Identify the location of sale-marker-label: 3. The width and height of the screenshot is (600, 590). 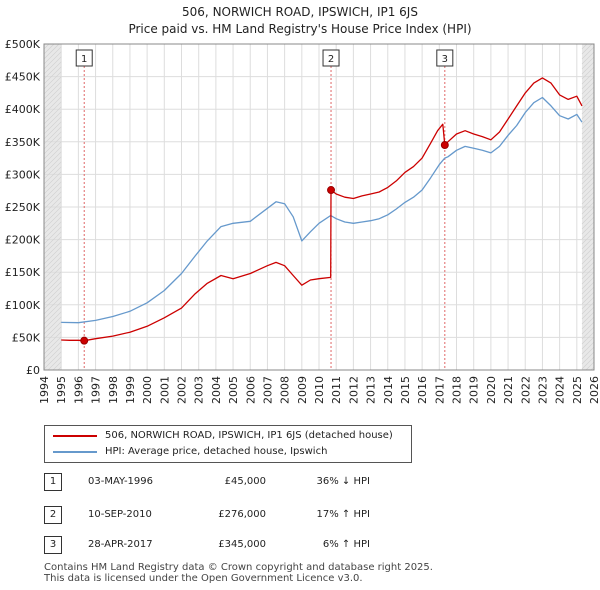
(53, 545).